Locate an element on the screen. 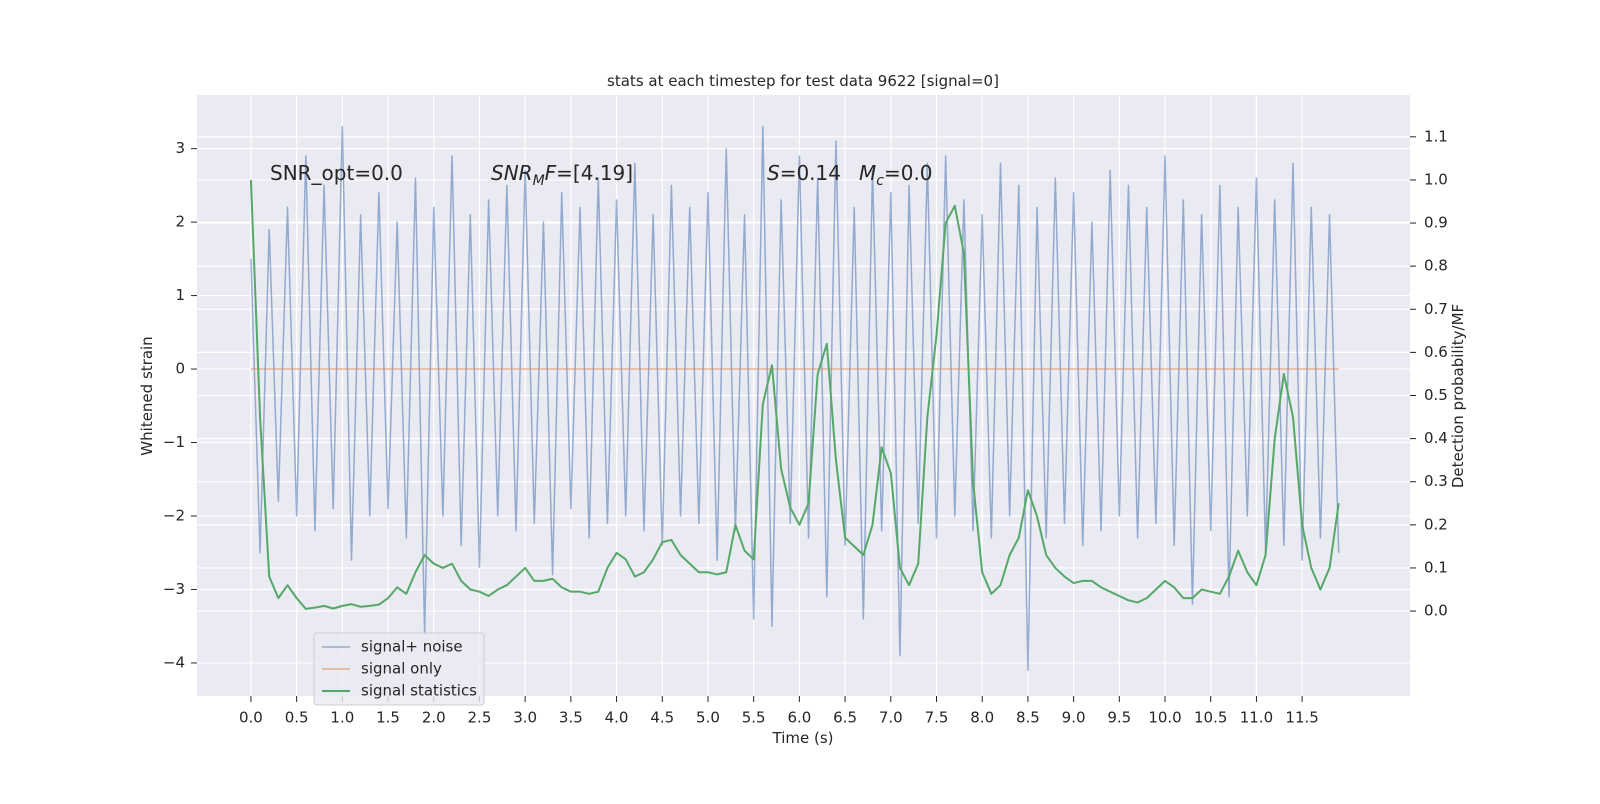  annotation: S=0.14 is located at coordinates (804, 173).